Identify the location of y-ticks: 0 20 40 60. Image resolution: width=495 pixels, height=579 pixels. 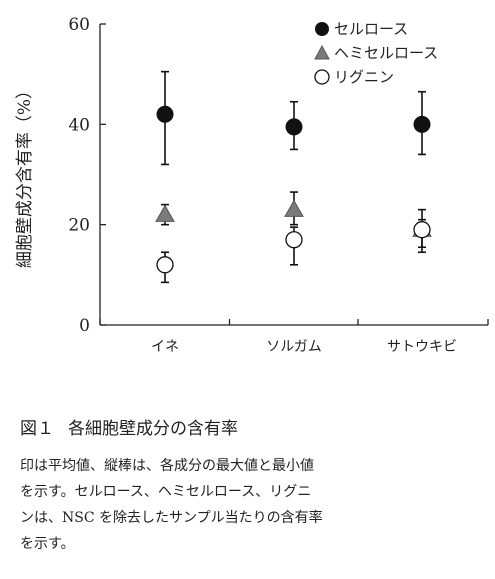
(87, 175).